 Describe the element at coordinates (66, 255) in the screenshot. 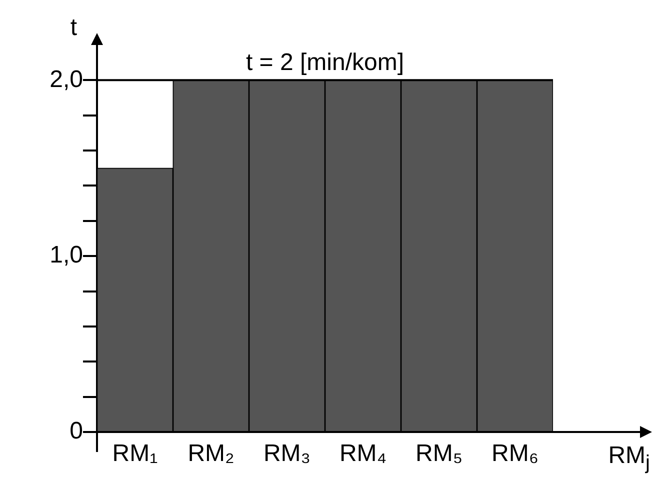

I see `y-tick-label: 1,0` at that location.